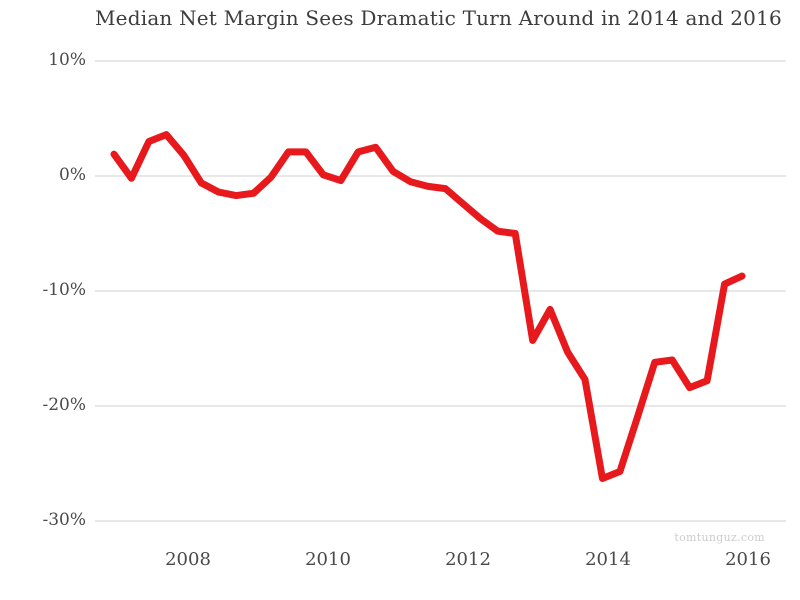  I want to click on y-tick-label: 10%, so click(67, 60).